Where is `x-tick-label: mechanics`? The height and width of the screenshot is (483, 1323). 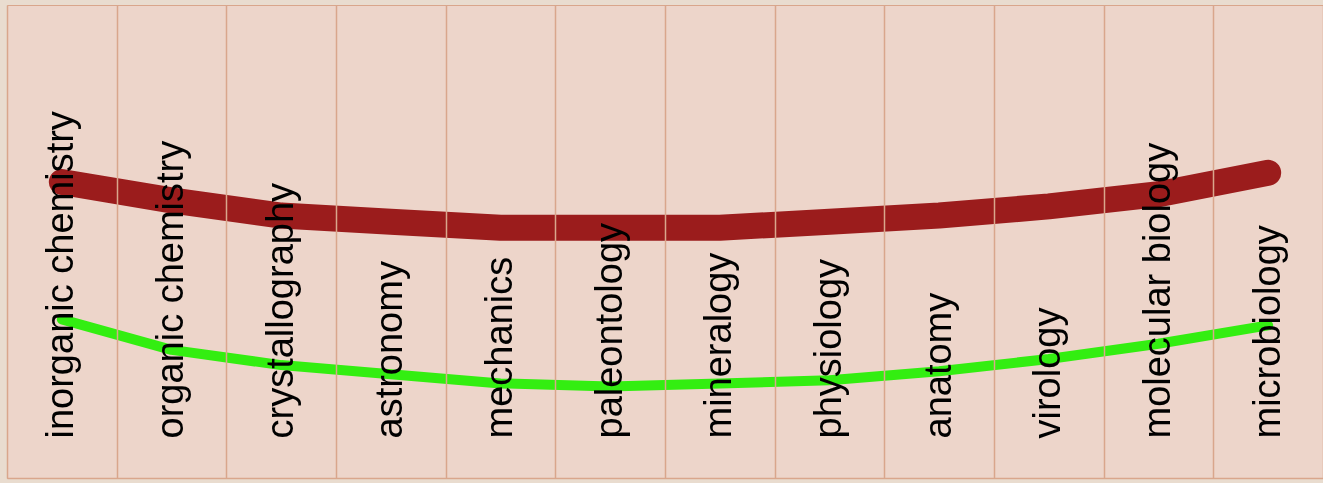 x-tick-label: mechanics is located at coordinates (499, 347).